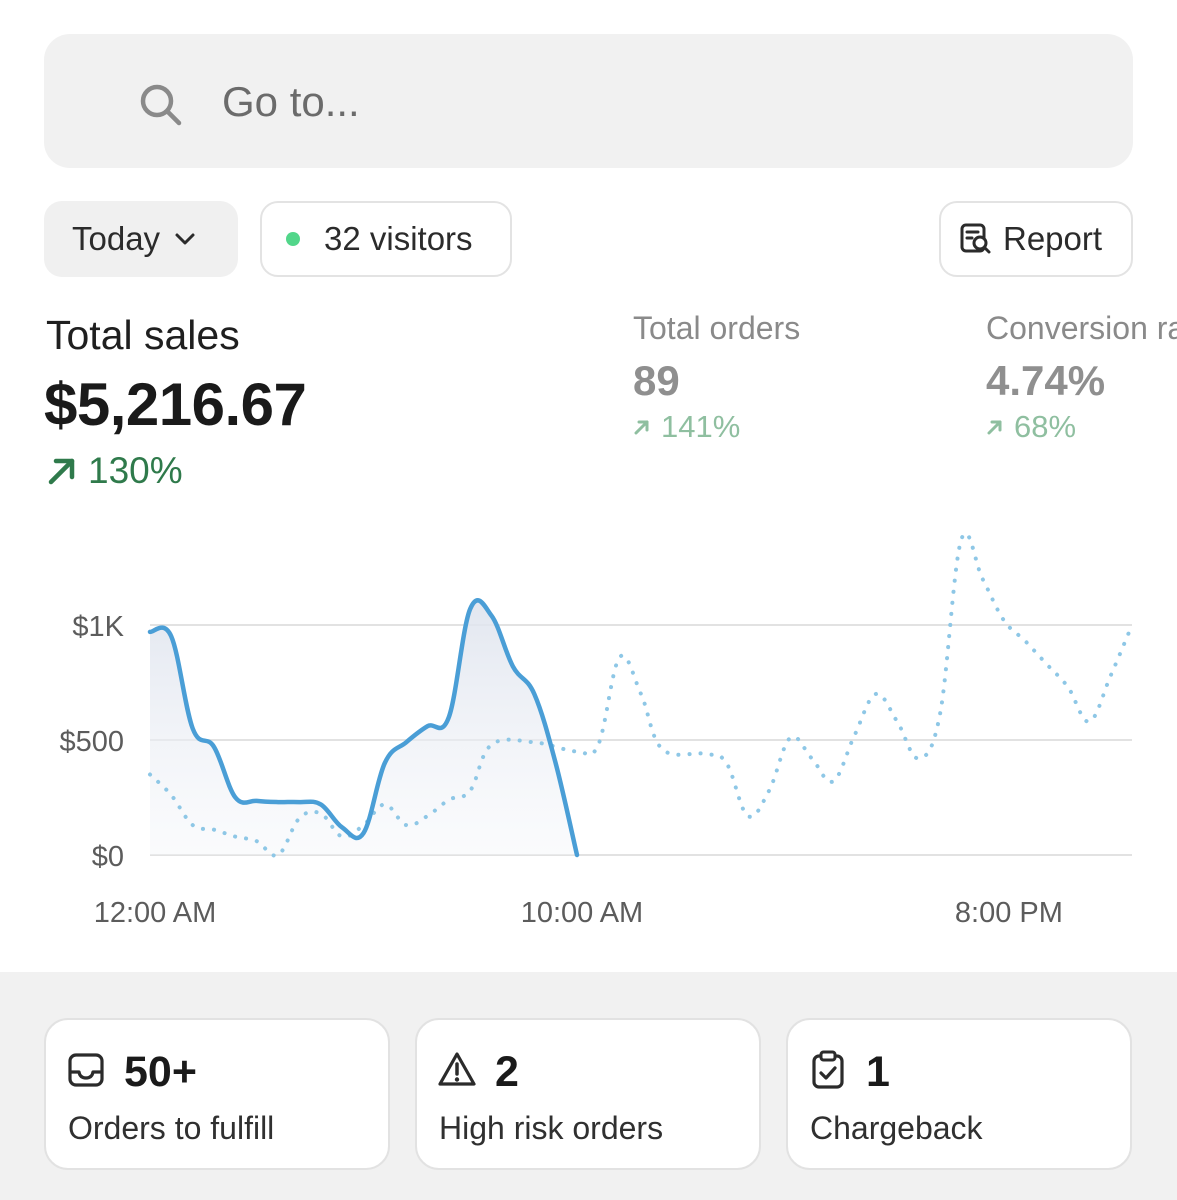 Image resolution: width=1177 pixels, height=1200 pixels. What do you see at coordinates (143, 335) in the screenshot?
I see `total-sales-label: Total sales` at bounding box center [143, 335].